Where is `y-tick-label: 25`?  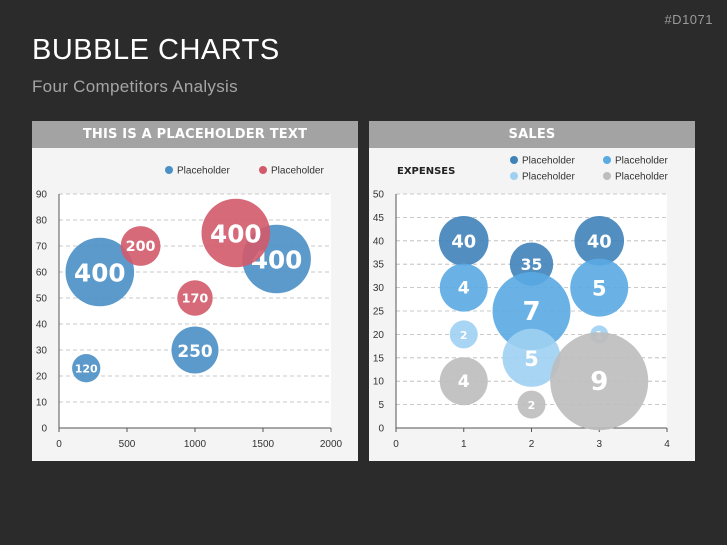 y-tick-label: 25 is located at coordinates (379, 312).